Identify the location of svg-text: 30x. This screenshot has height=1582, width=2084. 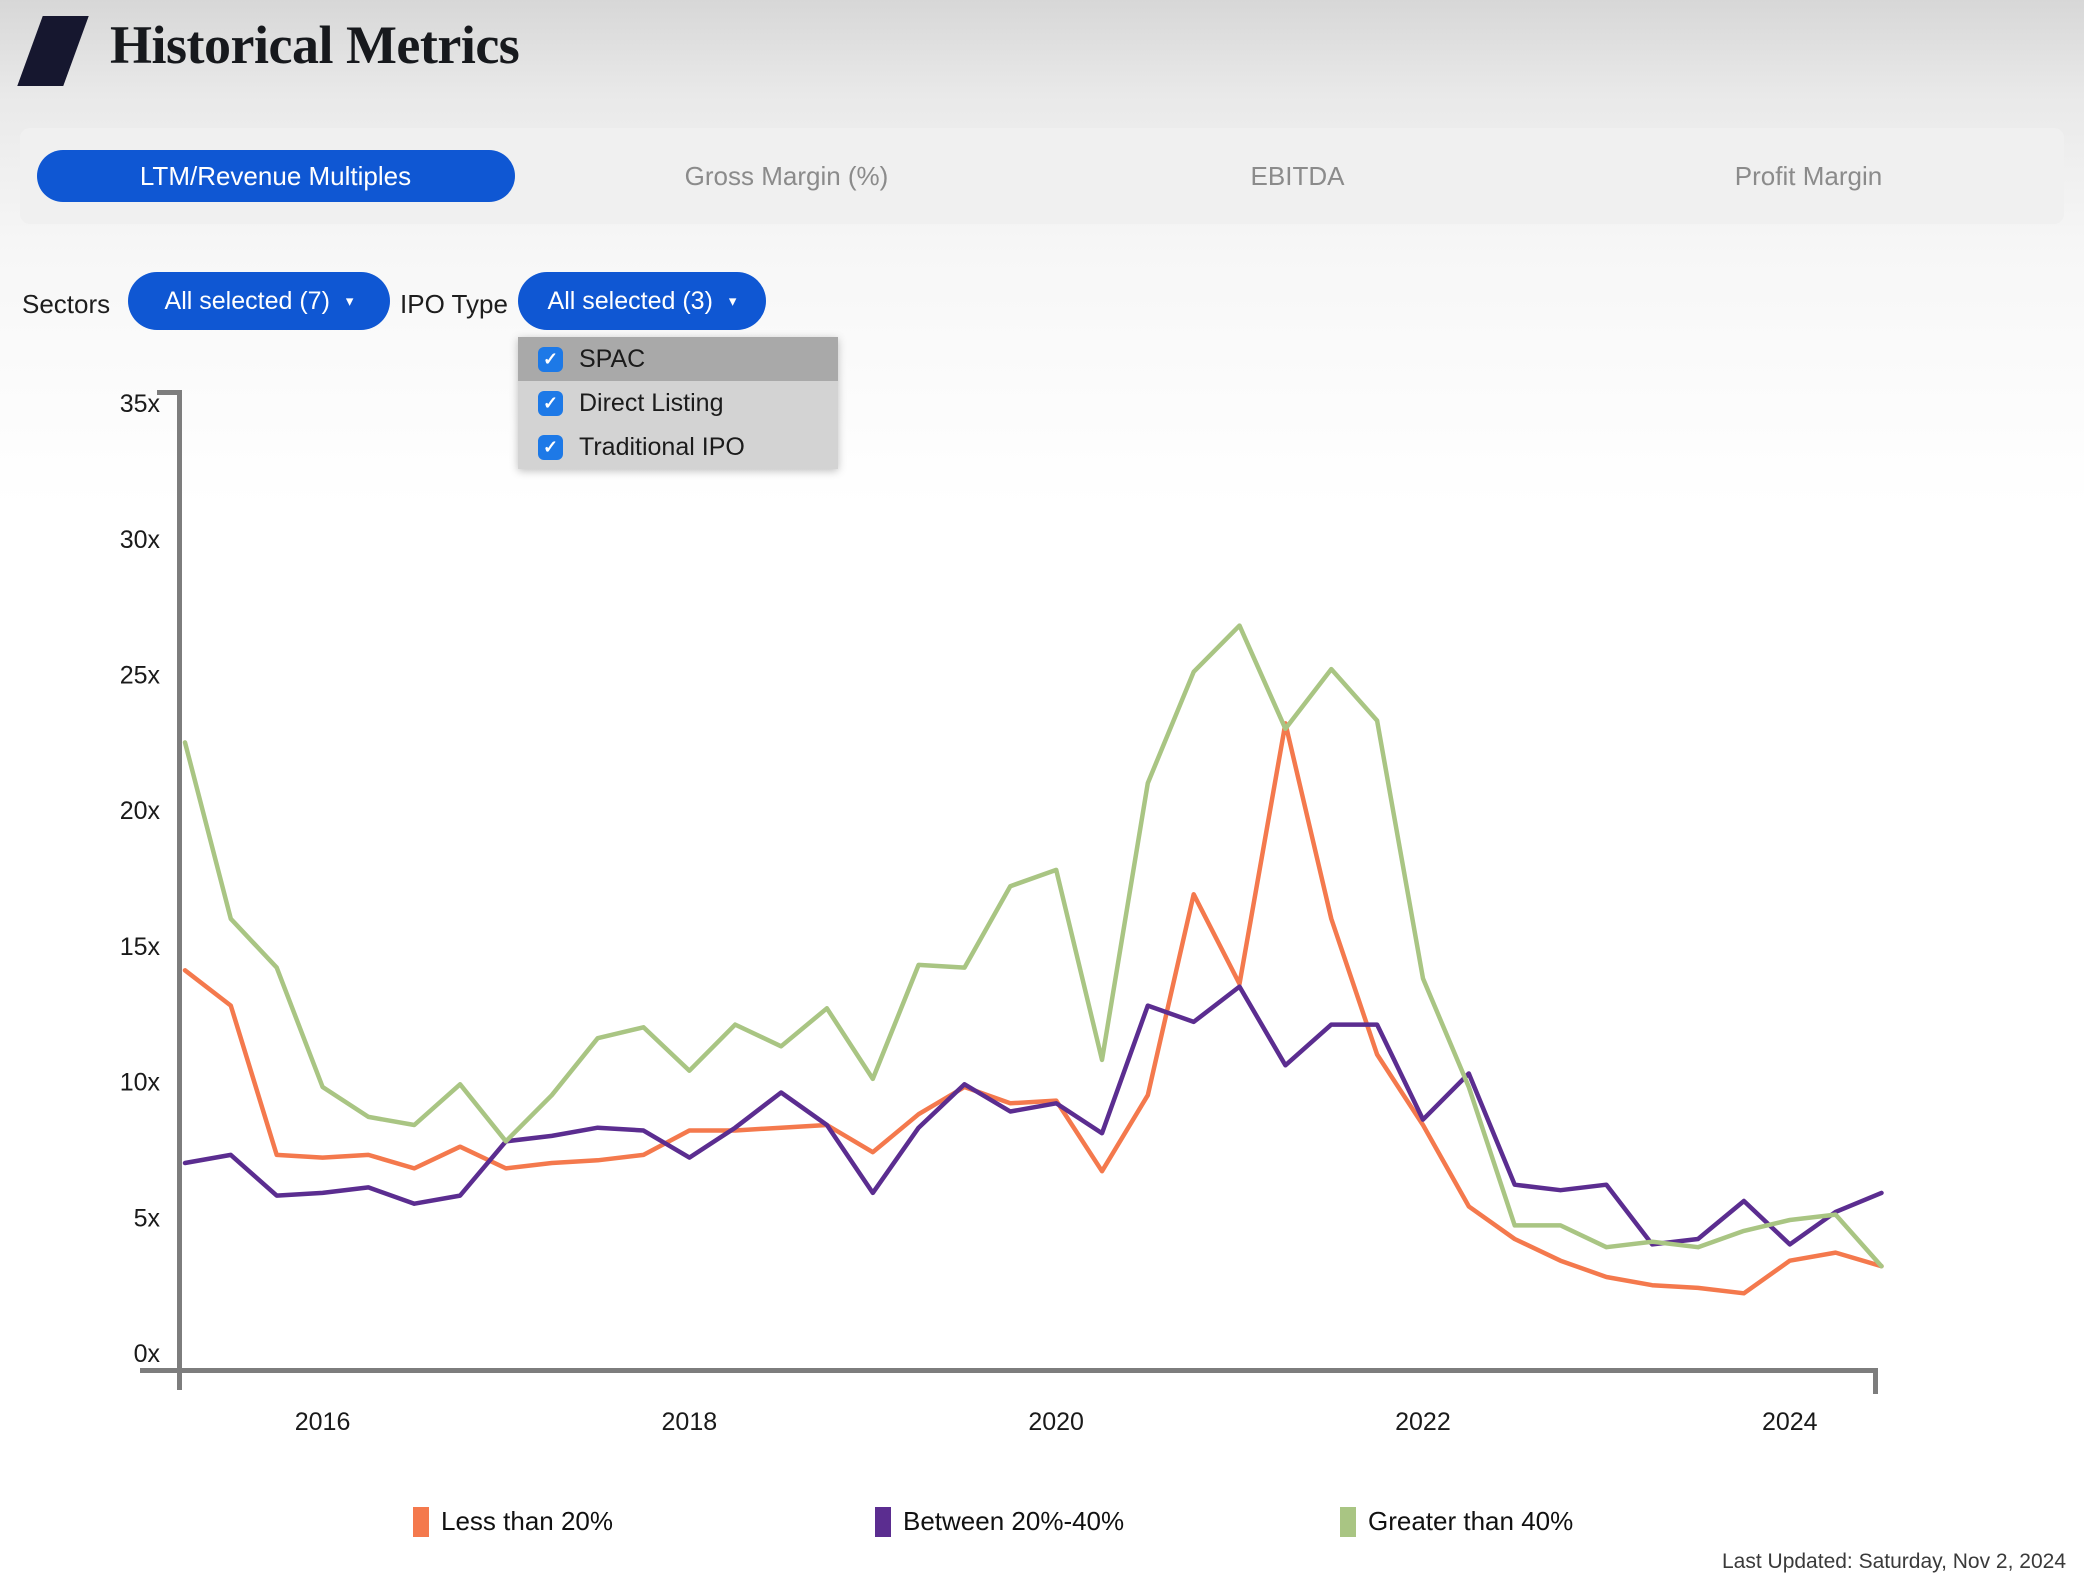
(140, 540).